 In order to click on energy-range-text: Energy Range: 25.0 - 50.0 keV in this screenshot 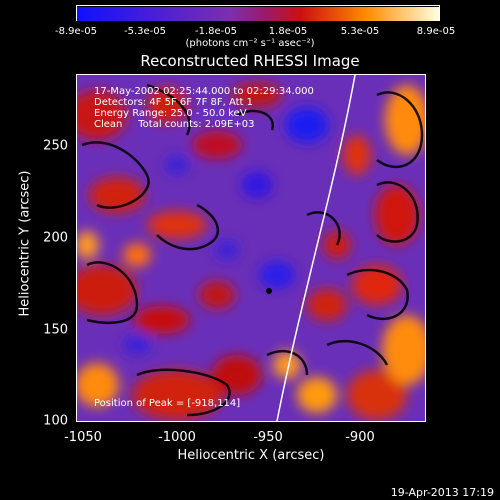, I will do `click(170, 113)`.